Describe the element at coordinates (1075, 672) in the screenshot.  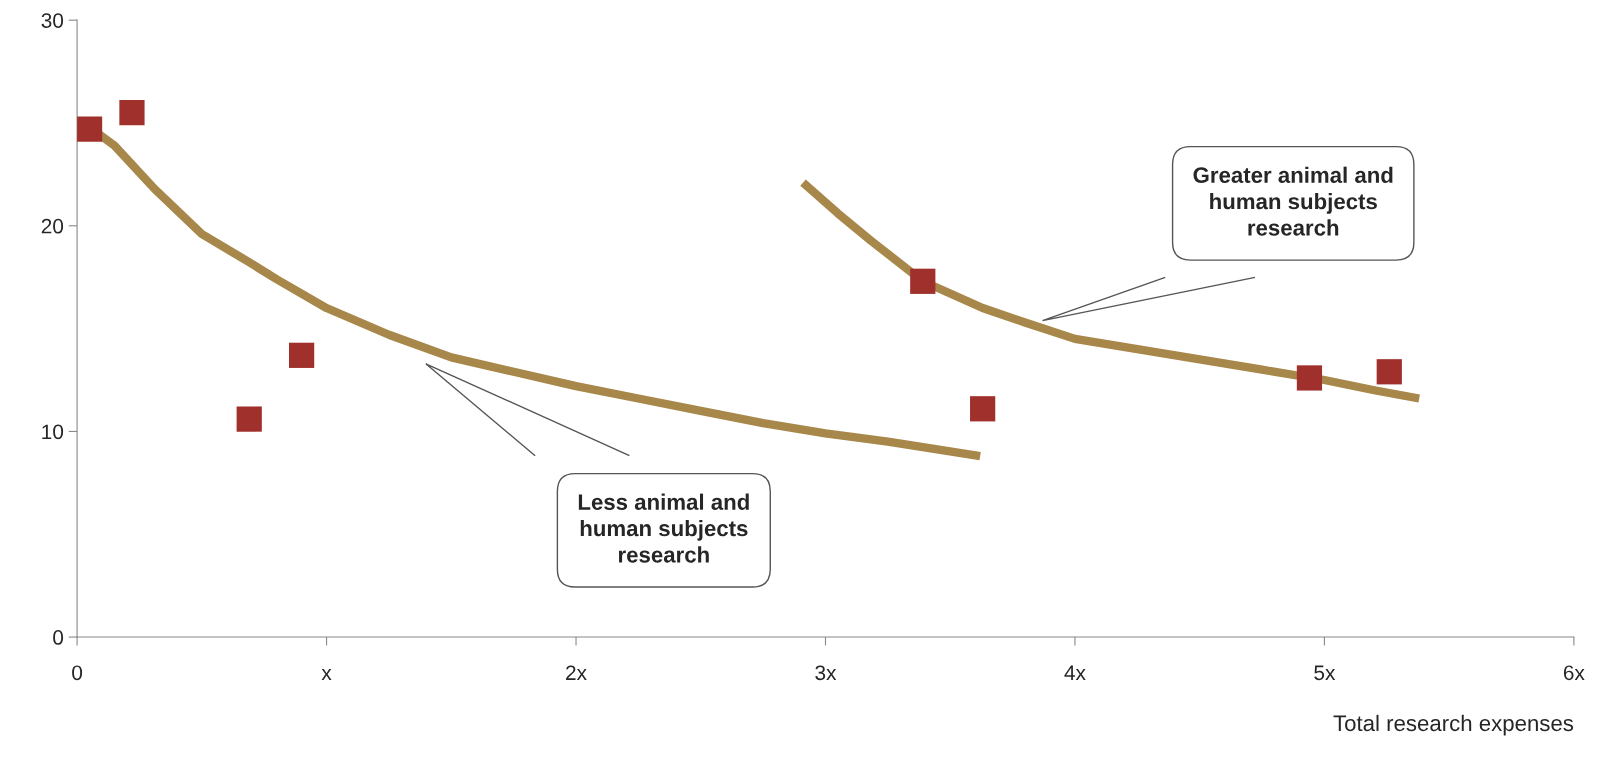
I see `x-tick-label: 4x` at that location.